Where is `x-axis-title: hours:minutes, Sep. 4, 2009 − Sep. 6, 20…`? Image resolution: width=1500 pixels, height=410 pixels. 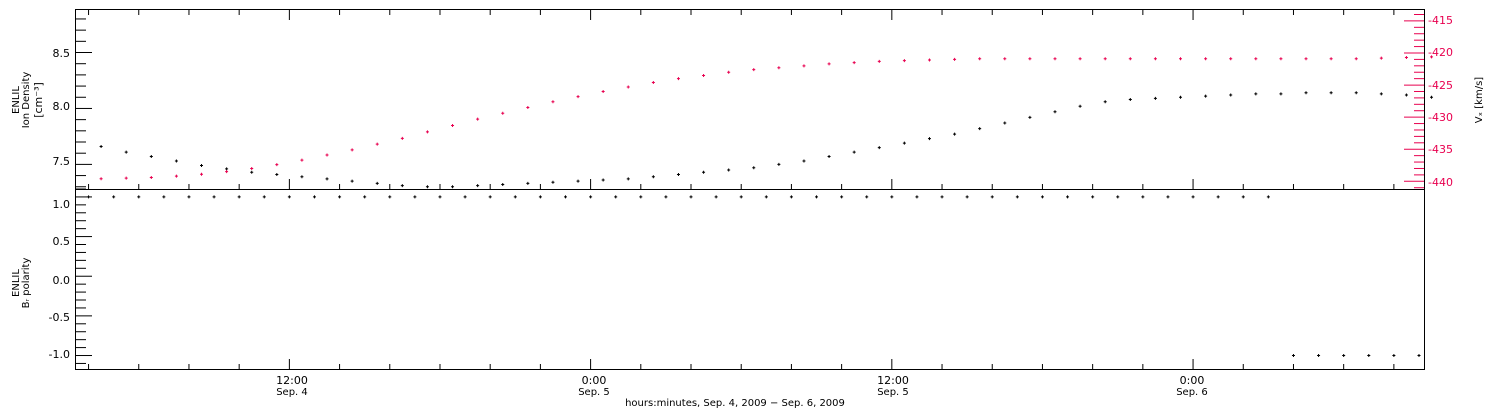
x-axis-title: hours:minutes, Sep. 4, 2009 − Sep. 6, 20… is located at coordinates (735, 403).